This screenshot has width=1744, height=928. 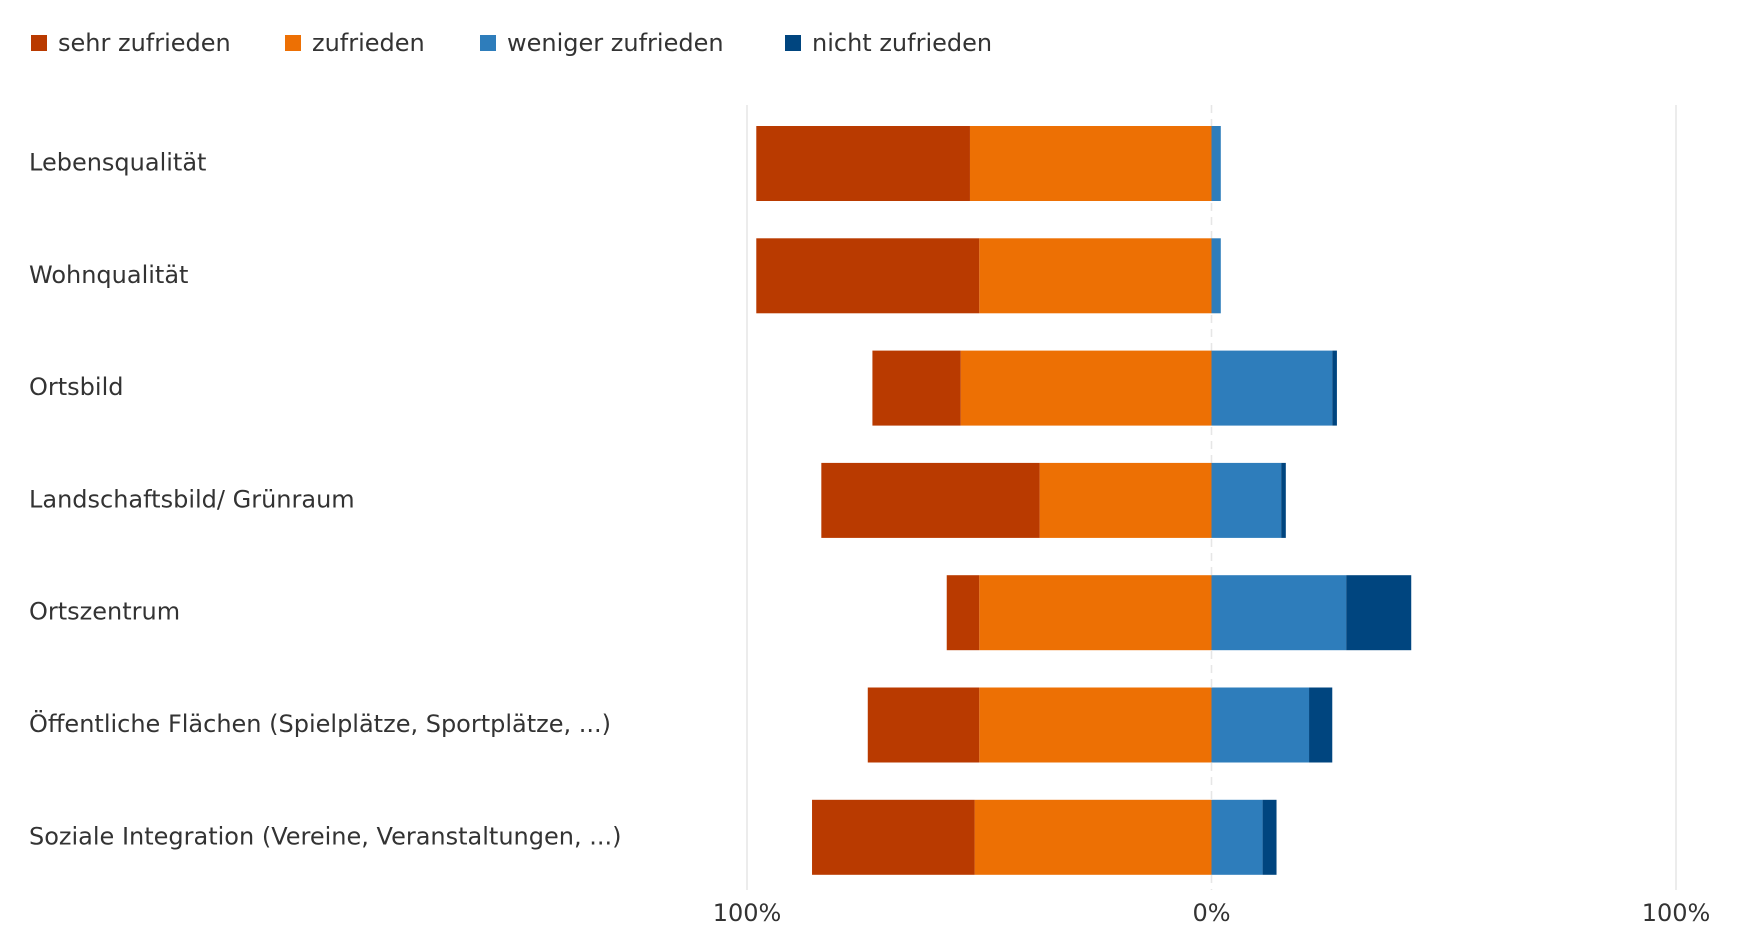 I want to click on legend-label: nicht zufrieden, so click(x=902, y=43).